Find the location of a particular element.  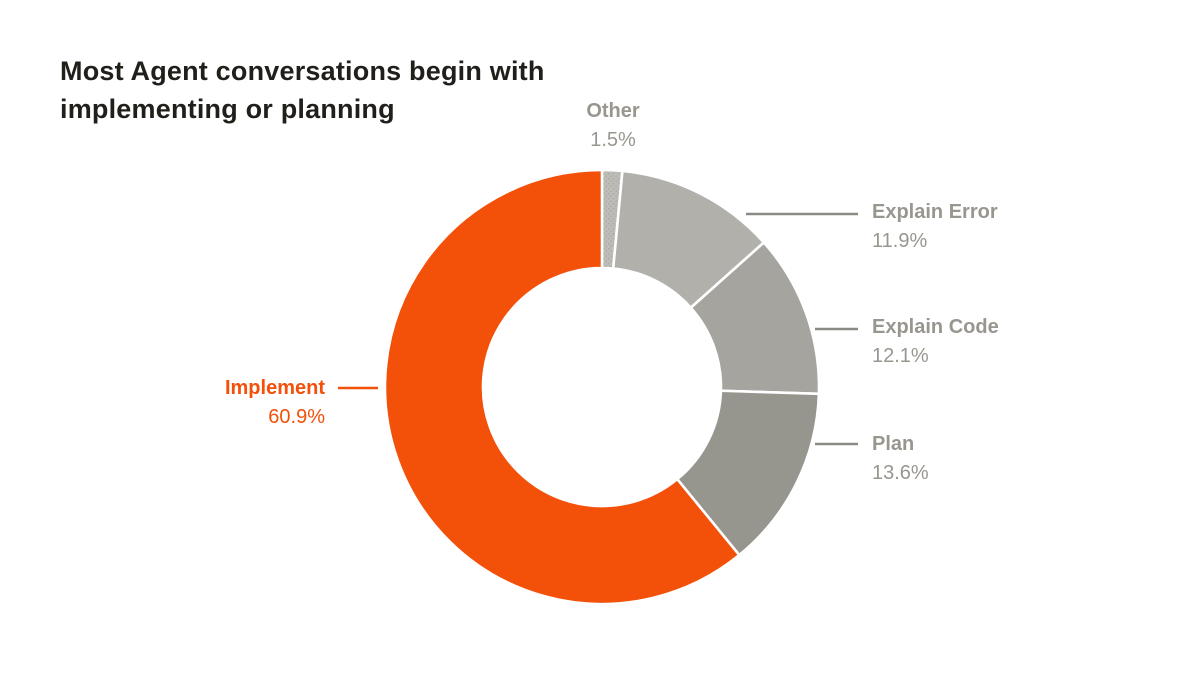

slice-label-explain-code: Explain Code 12.1% is located at coordinates (935, 342).